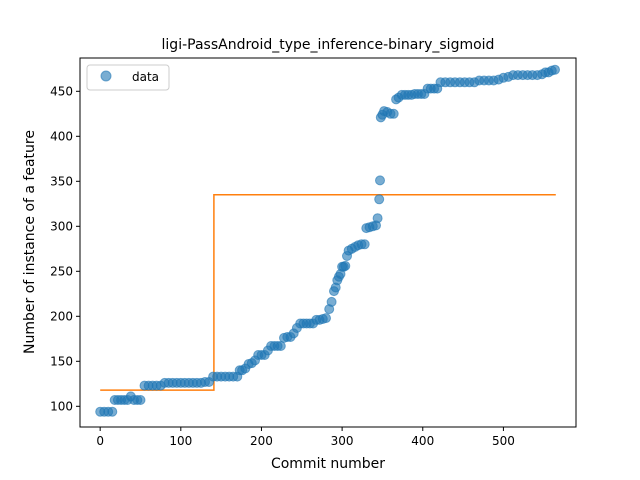 Image resolution: width=640 pixels, height=480 pixels. Describe the element at coordinates (106, 76) in the screenshot. I see `legend-marker` at that location.